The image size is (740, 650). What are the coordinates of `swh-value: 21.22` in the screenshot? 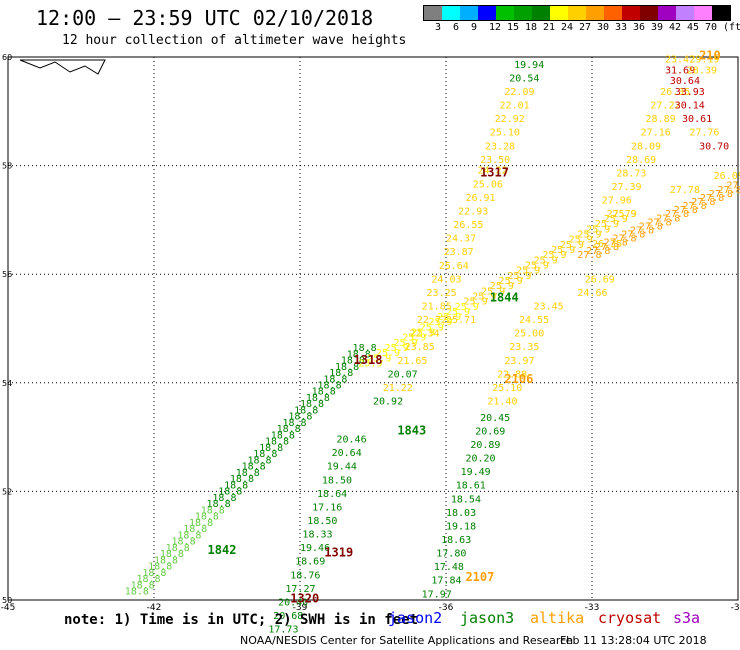 It's located at (398, 388).